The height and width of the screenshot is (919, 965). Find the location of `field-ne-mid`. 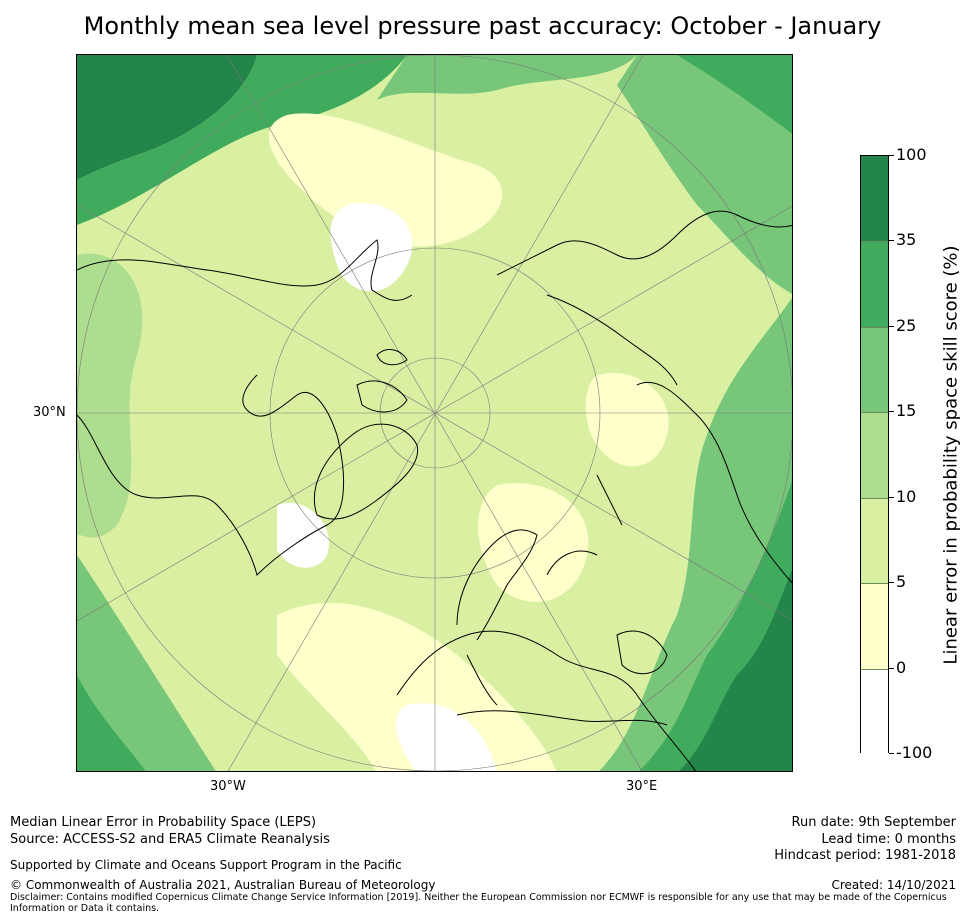

field-ne-mid is located at coordinates (704, 174).